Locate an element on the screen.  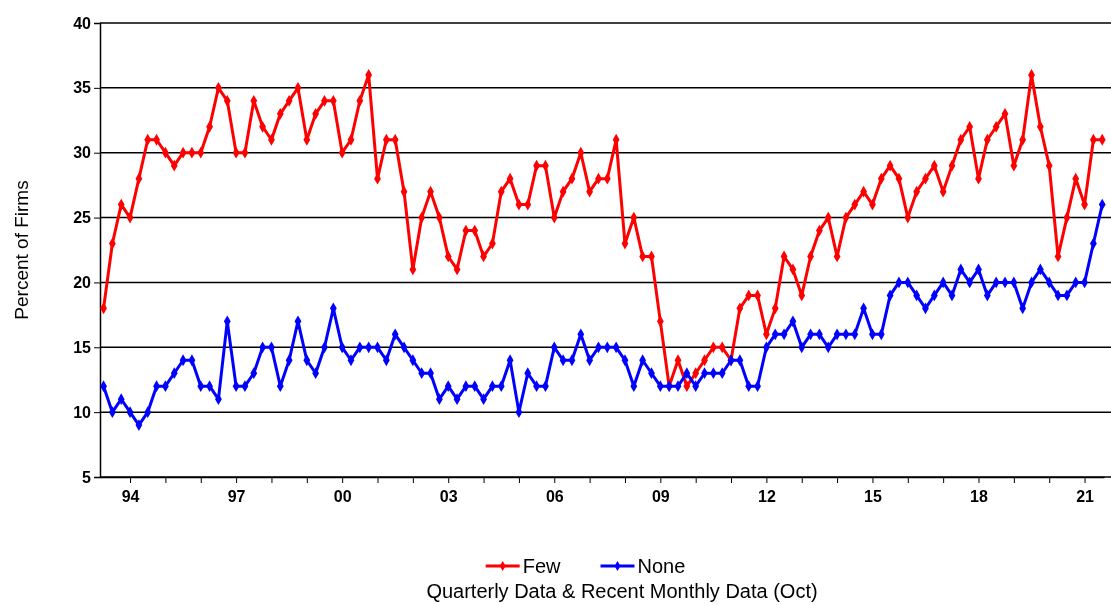
y-tick-label: 30 is located at coordinates (82, 153).